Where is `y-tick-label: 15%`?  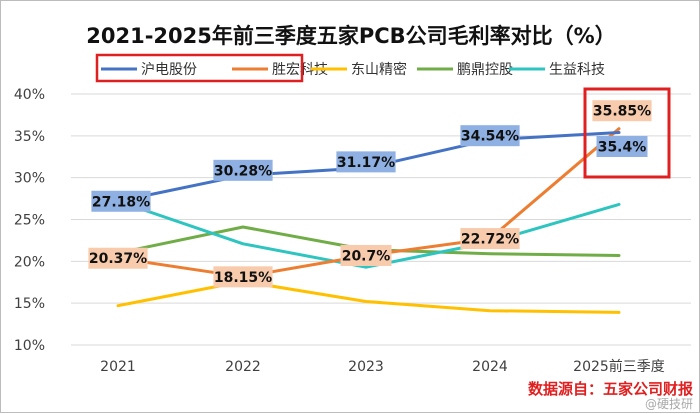 y-tick-label: 15% is located at coordinates (29, 304).